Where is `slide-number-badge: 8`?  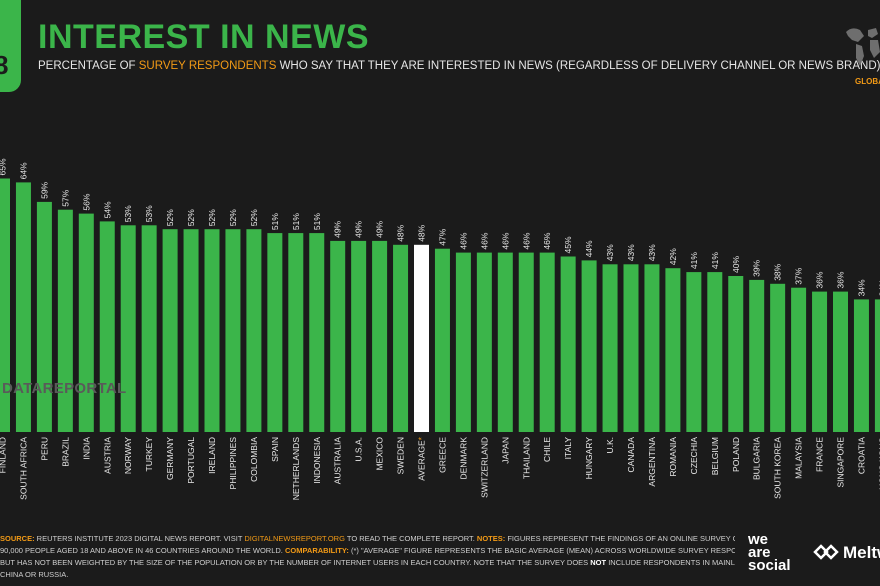
slide-number-badge: 8 is located at coordinates (10, 46).